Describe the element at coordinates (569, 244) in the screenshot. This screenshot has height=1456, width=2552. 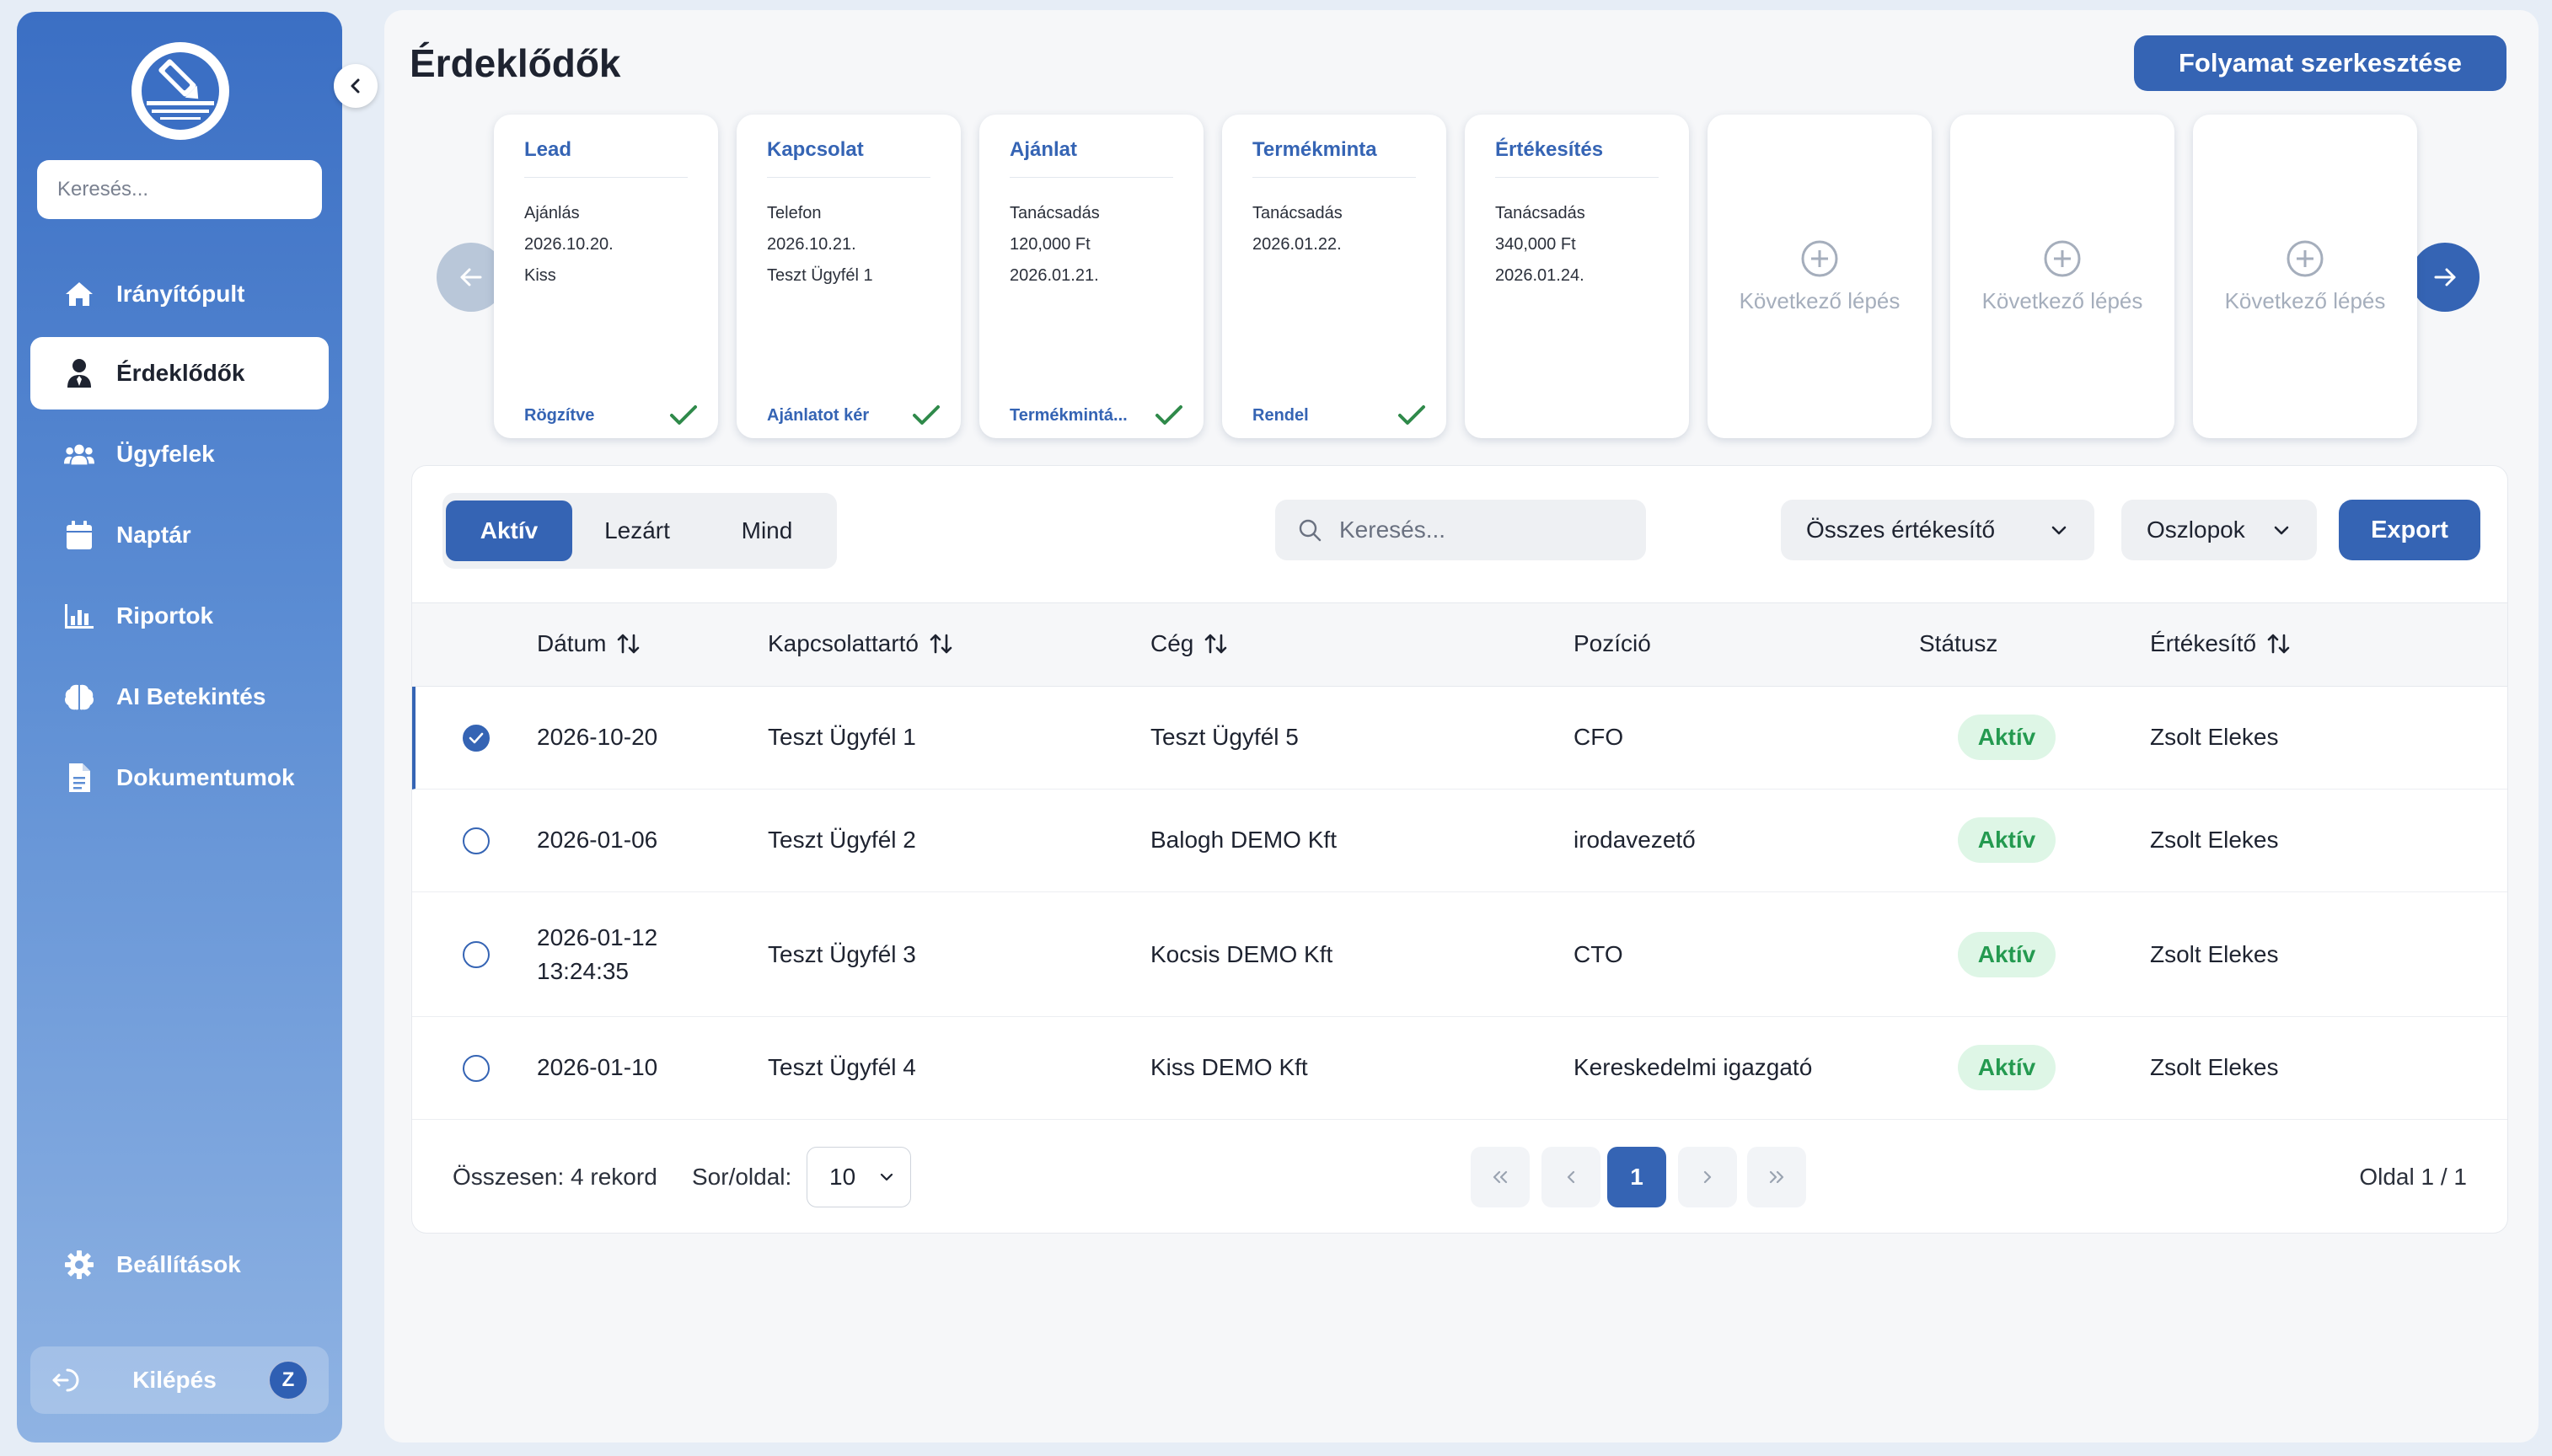
I see `step-detail: 2026.10.20.` at that location.